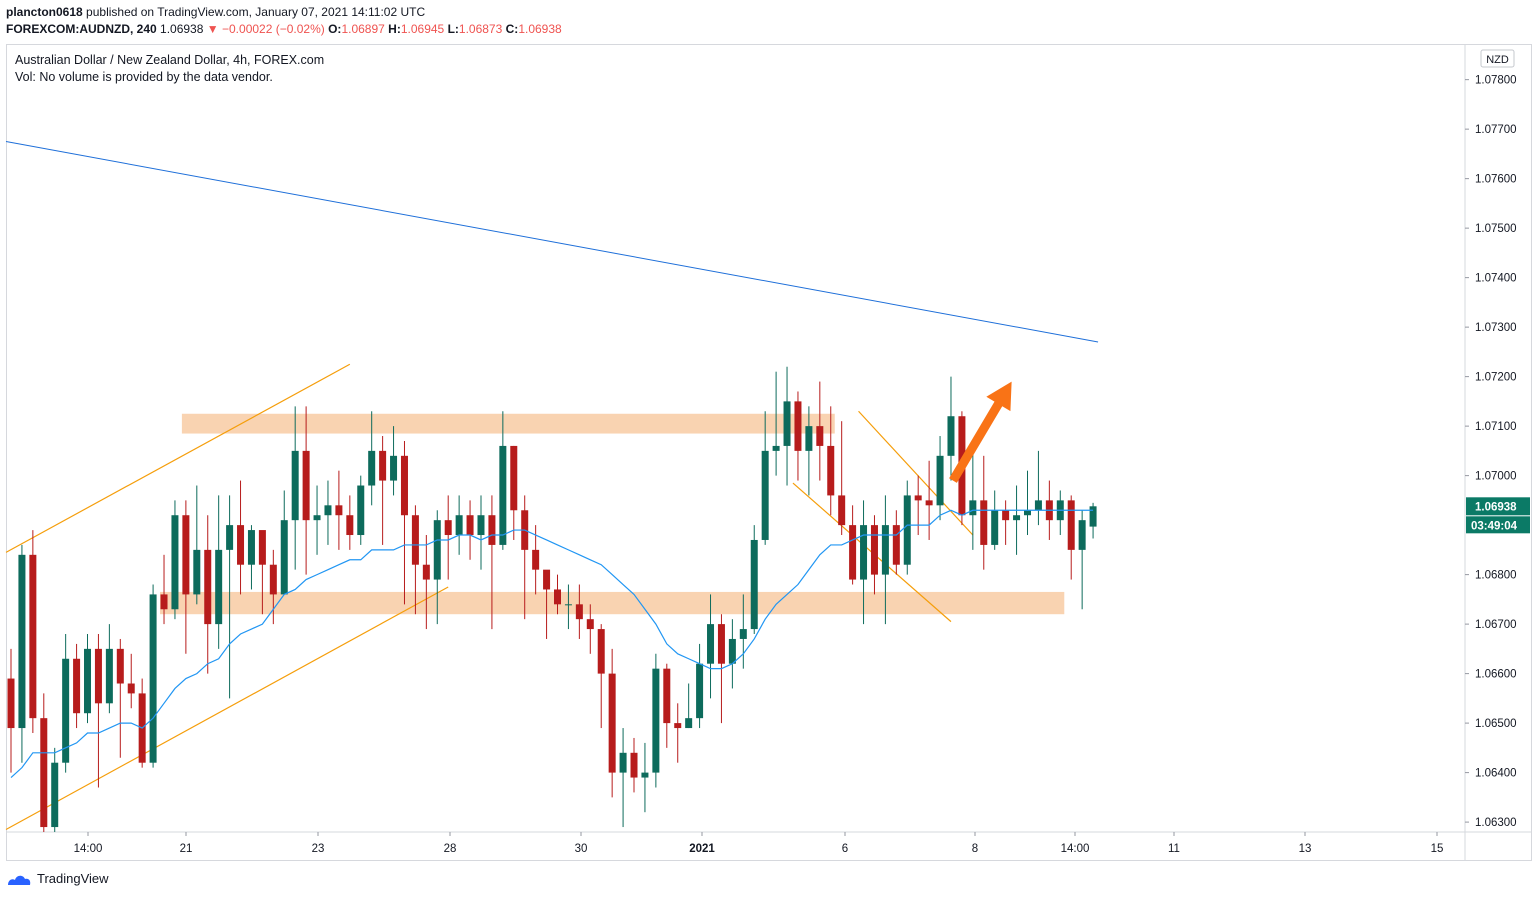 This screenshot has height=898, width=1538. What do you see at coordinates (44, 12) in the screenshot?
I see `publisher-name: plancton0618` at bounding box center [44, 12].